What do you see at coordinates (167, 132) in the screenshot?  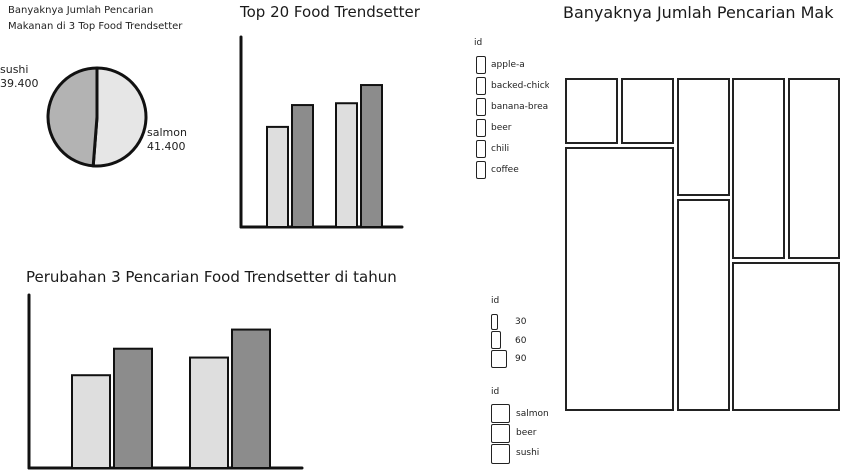 I see `pie-label-salmon-name: salmon` at bounding box center [167, 132].